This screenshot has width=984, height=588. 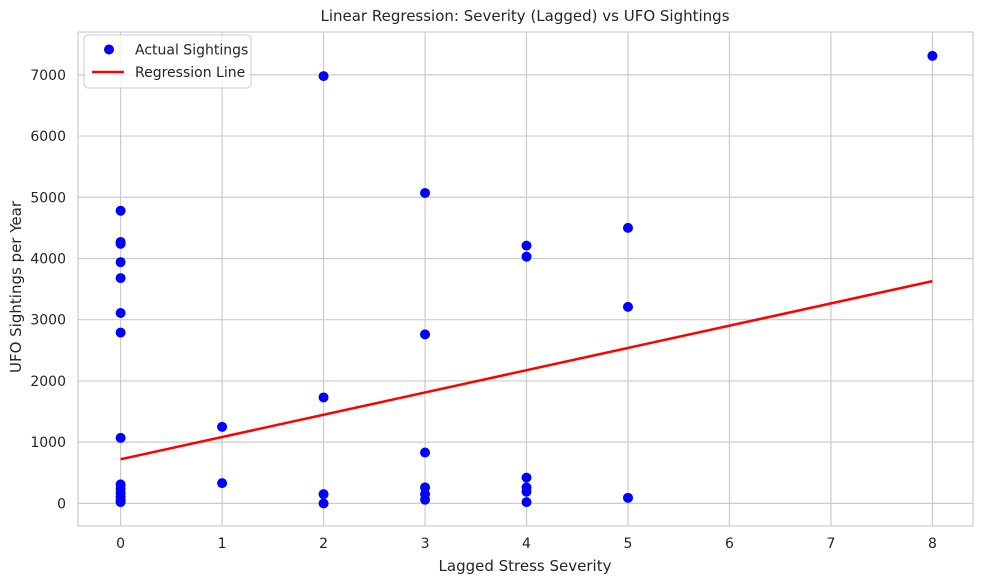 I want to click on y-tick-label: 1000, so click(x=48, y=443).